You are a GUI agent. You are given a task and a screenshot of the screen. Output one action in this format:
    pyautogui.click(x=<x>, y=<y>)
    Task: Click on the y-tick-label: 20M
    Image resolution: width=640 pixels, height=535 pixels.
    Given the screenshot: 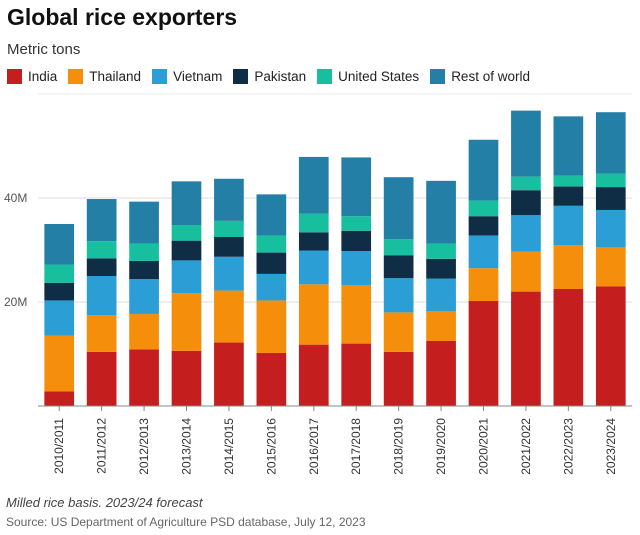 What is the action you would take?
    pyautogui.click(x=15, y=302)
    